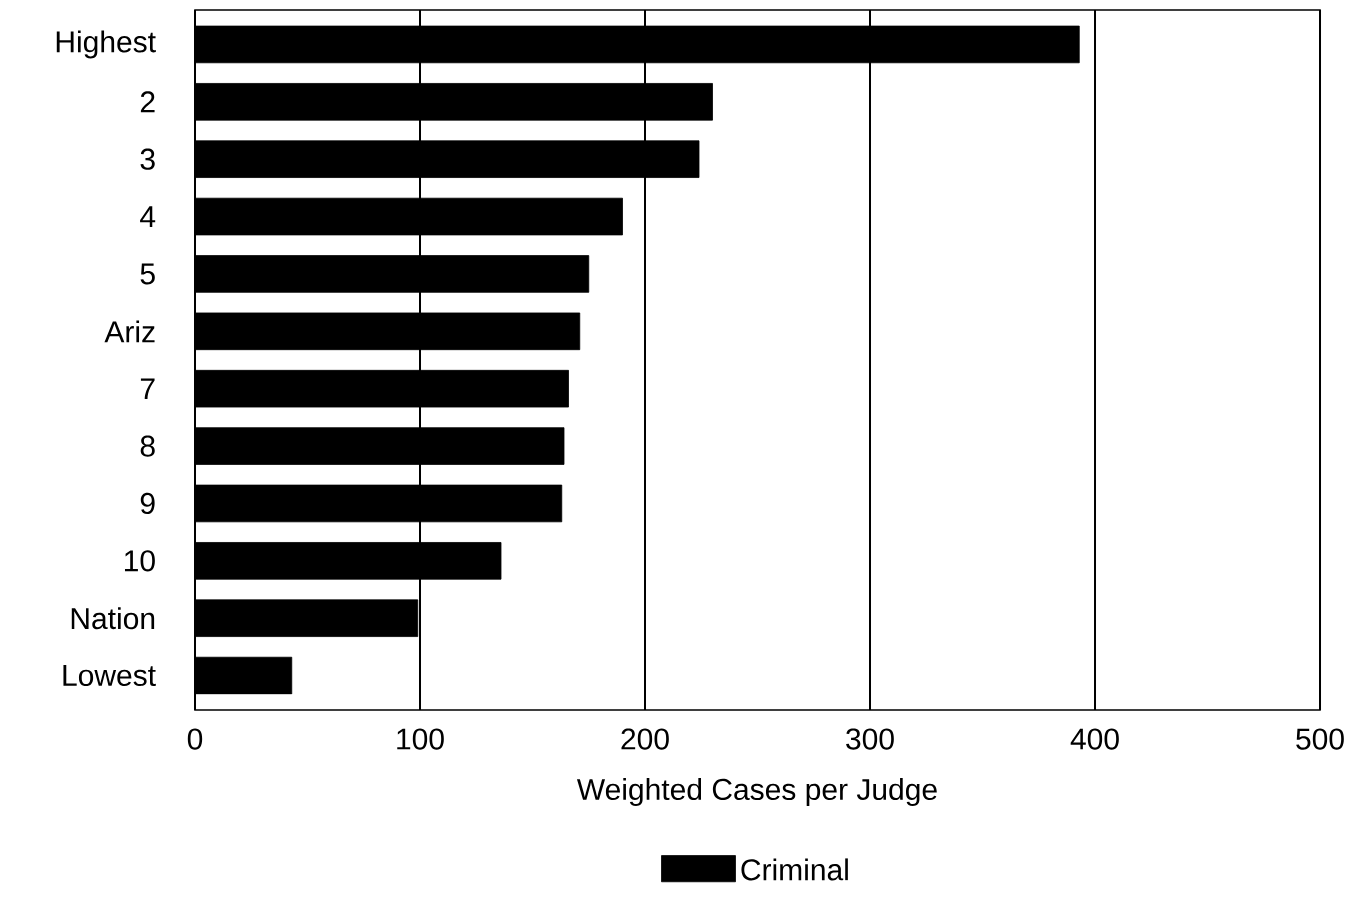 This screenshot has height=906, width=1360. Describe the element at coordinates (195, 739) in the screenshot. I see `x-tick-label: 0` at that location.